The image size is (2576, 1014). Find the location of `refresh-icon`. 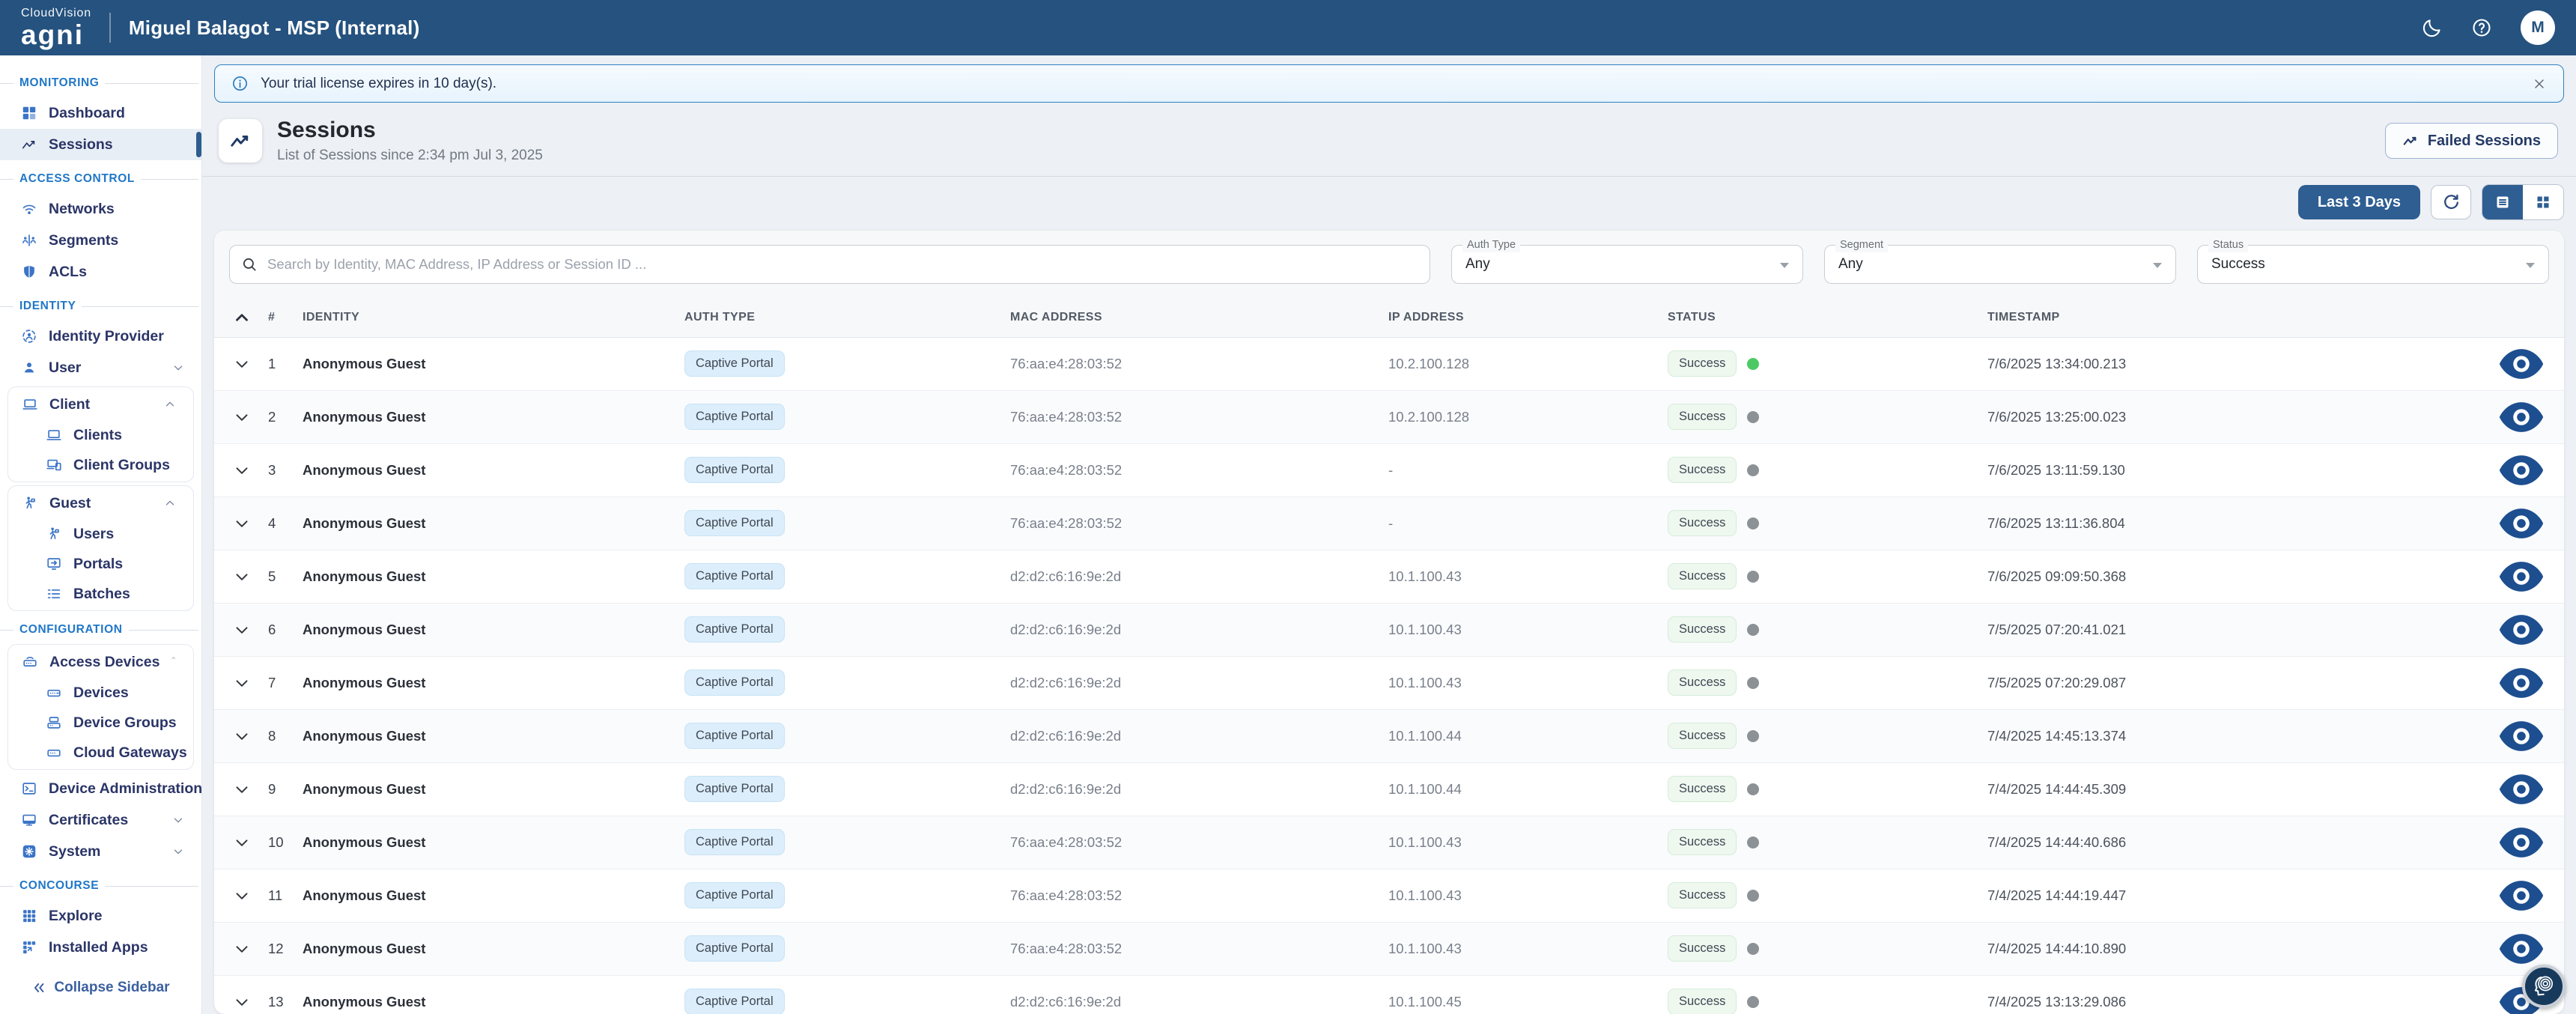

refresh-icon is located at coordinates (2451, 202).